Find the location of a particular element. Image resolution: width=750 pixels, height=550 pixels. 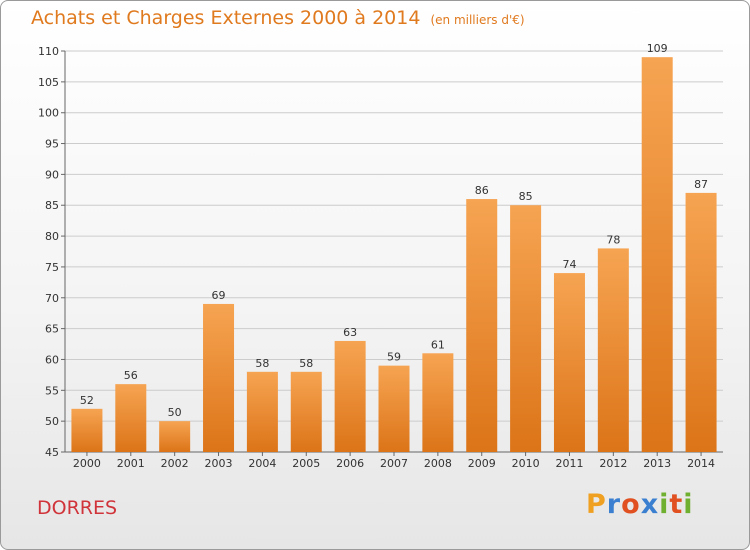

y-tick-label: 80 is located at coordinates (52, 236).